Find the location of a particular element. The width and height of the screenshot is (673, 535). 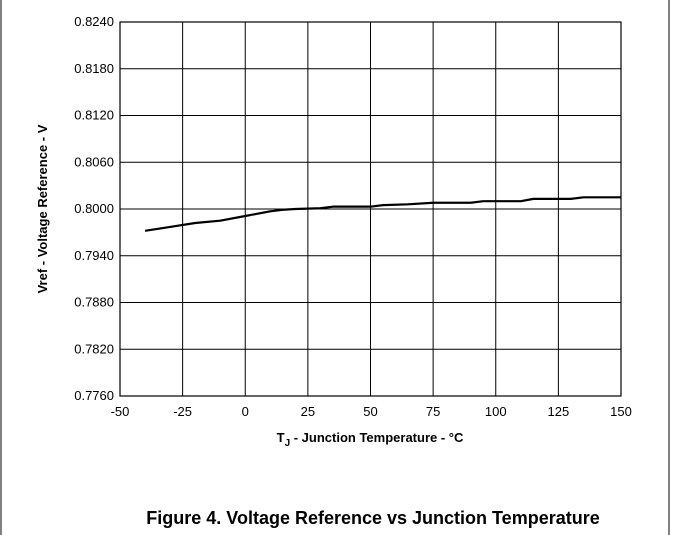

y-tick-label: 0.7940 is located at coordinates (94, 255).